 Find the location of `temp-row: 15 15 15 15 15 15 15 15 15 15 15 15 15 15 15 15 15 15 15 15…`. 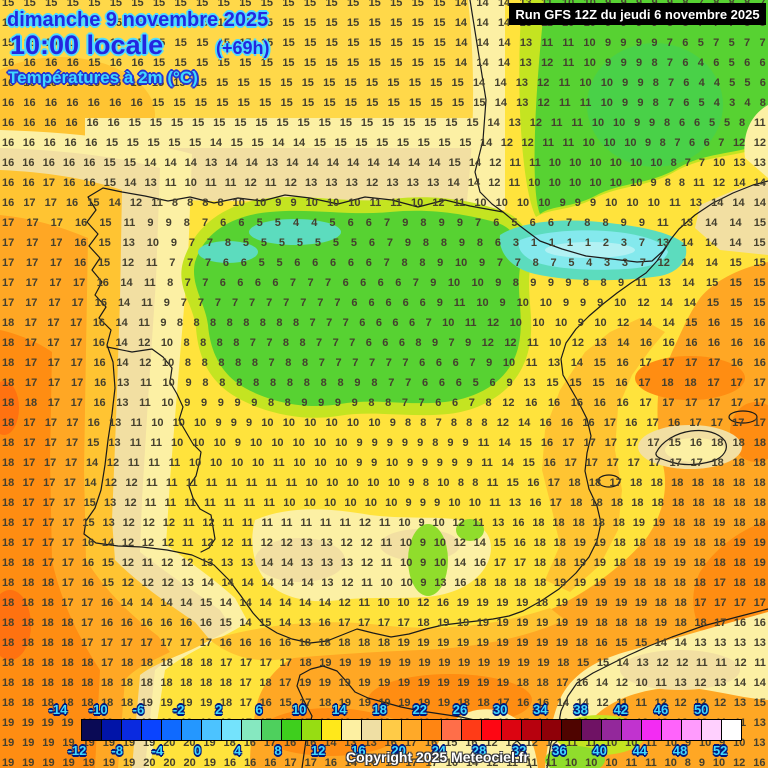

temp-row: 15 15 15 15 15 15 15 15 15 15 15 15 15 15 15 15 15 15 15 15… is located at coordinates (384, 43).